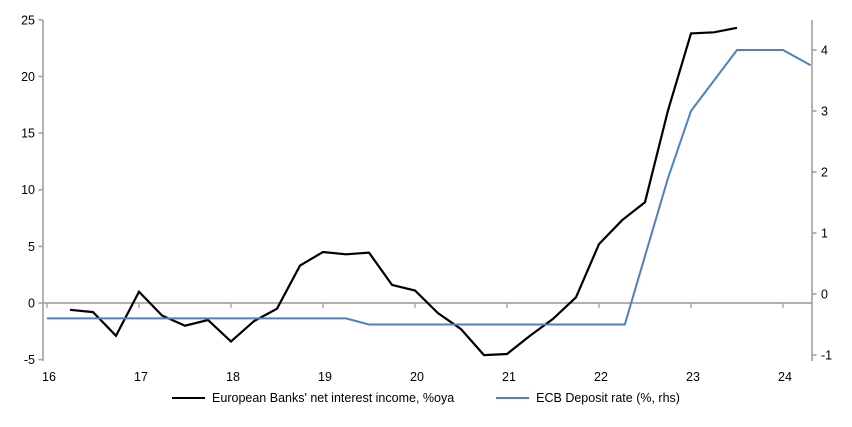  What do you see at coordinates (509, 377) in the screenshot?
I see `x-axis-tick-label: 21` at bounding box center [509, 377].